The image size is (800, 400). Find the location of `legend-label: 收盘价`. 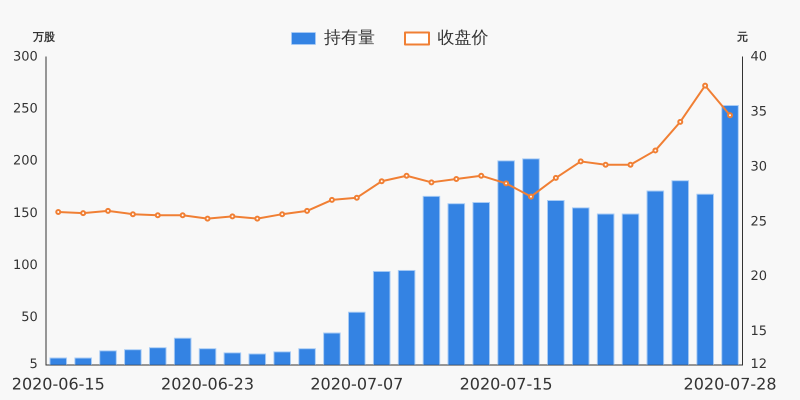

legend-label: 收盘价 is located at coordinates (463, 38).